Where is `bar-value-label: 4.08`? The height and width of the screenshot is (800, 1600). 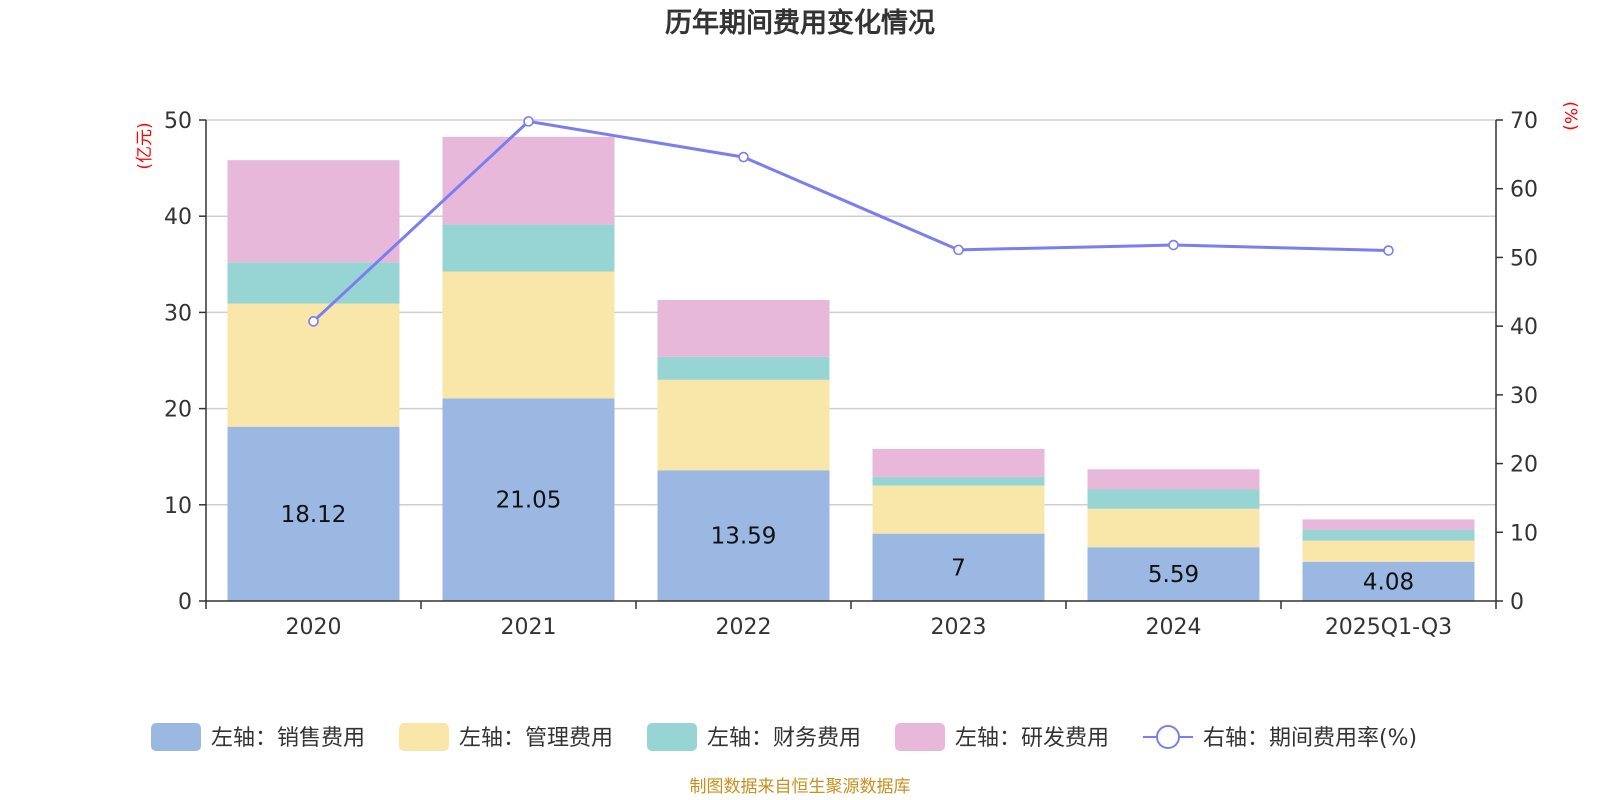 bar-value-label: 4.08 is located at coordinates (1388, 582).